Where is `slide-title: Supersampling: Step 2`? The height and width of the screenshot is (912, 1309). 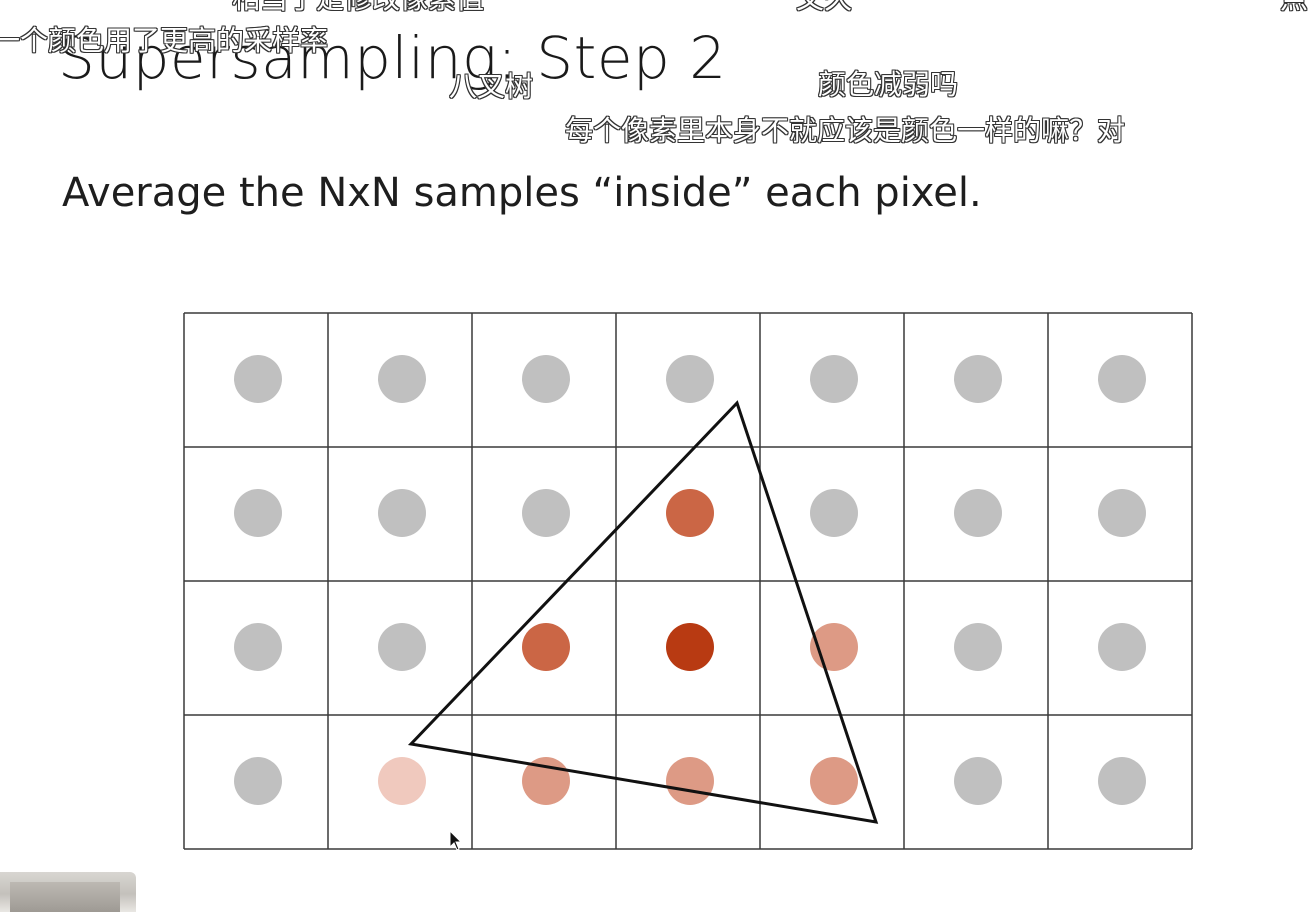
slide-title: Supersampling: Step 2 is located at coordinates (392, 58).